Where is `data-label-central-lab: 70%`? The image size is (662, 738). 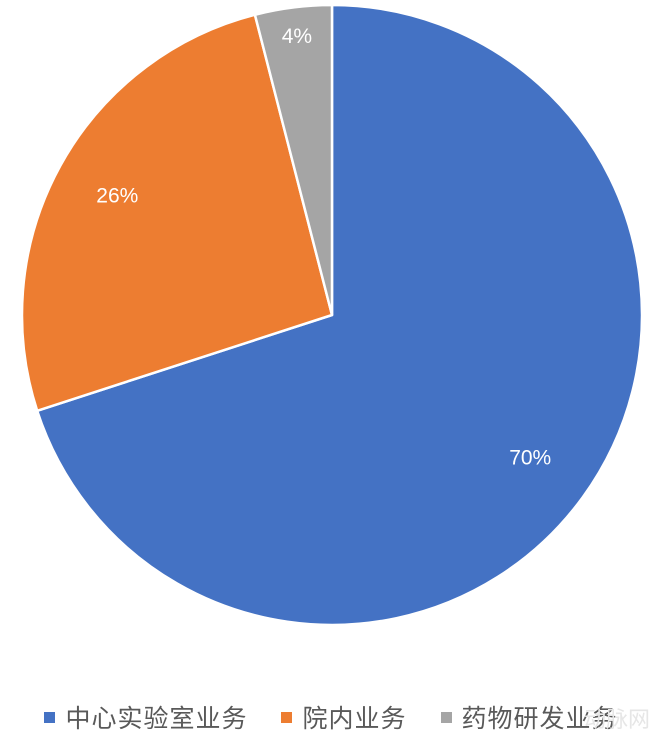 data-label-central-lab: 70% is located at coordinates (530, 458).